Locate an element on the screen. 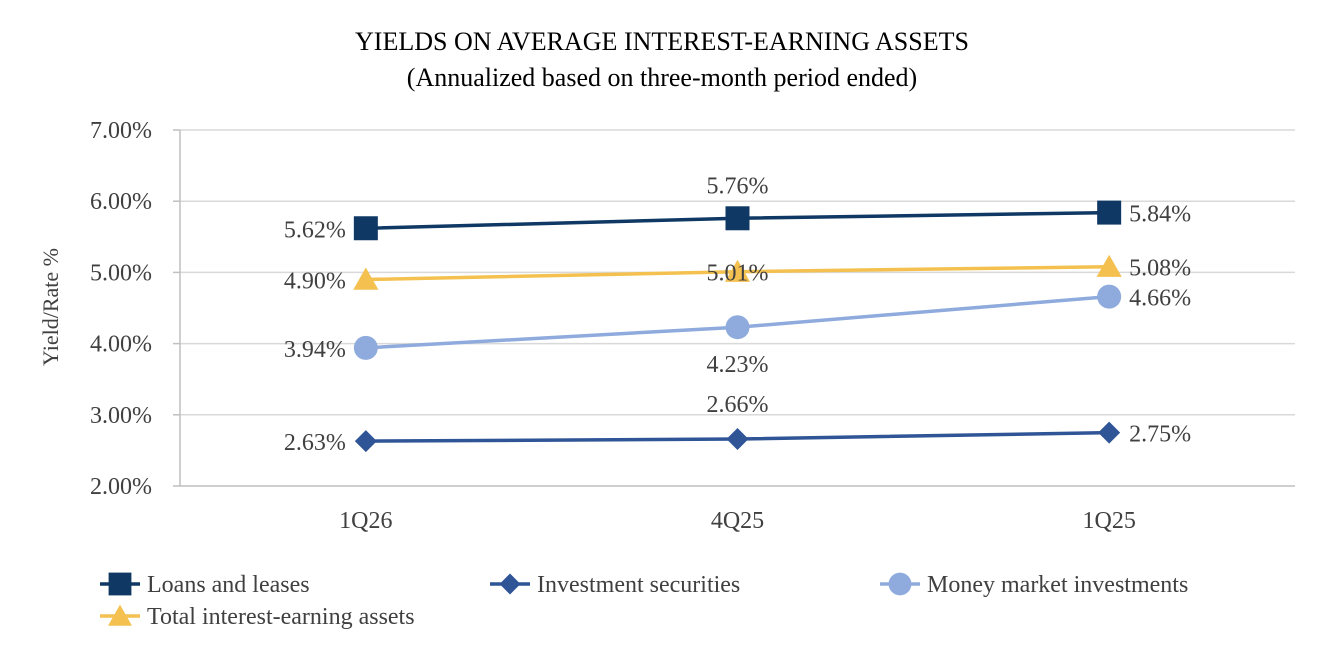 The height and width of the screenshot is (672, 1324). legend-item-investment-securities: Investment securities is located at coordinates (615, 585).